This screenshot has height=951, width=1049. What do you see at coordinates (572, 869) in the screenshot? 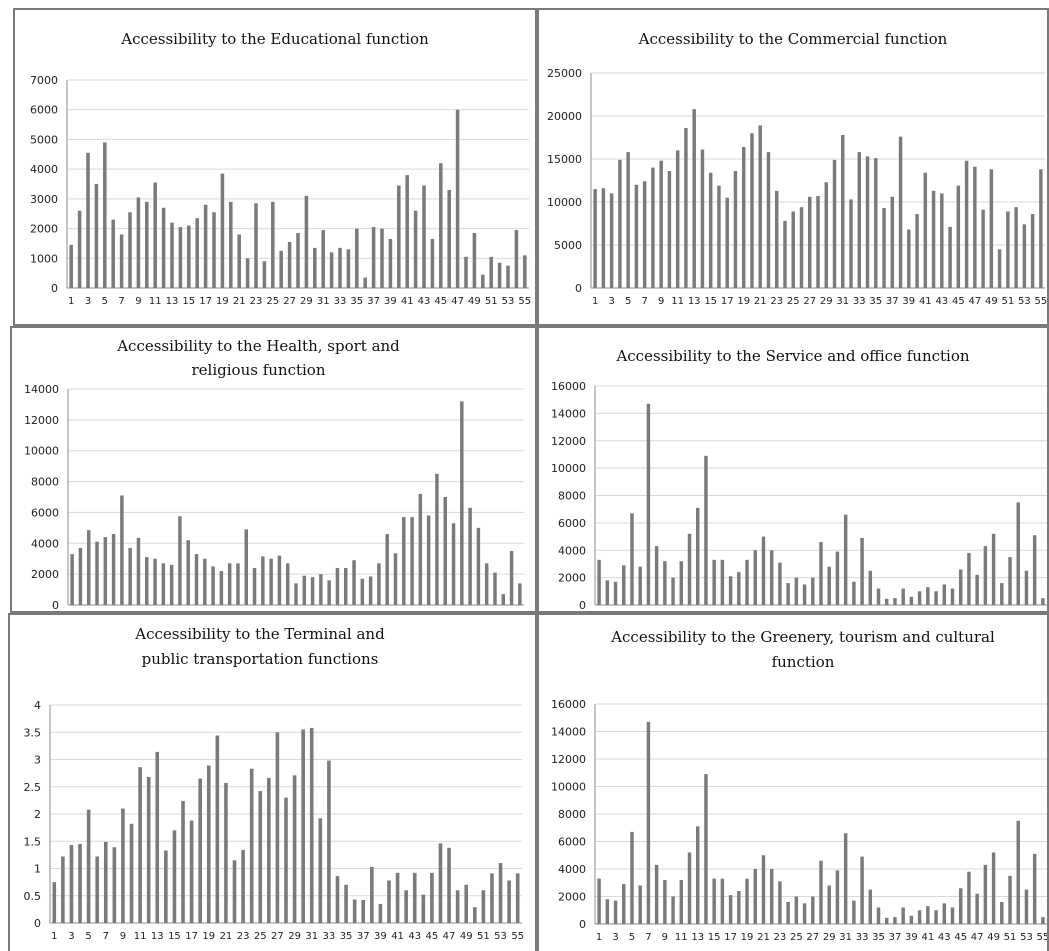
I see `y-tick-label: 4000` at bounding box center [572, 869].